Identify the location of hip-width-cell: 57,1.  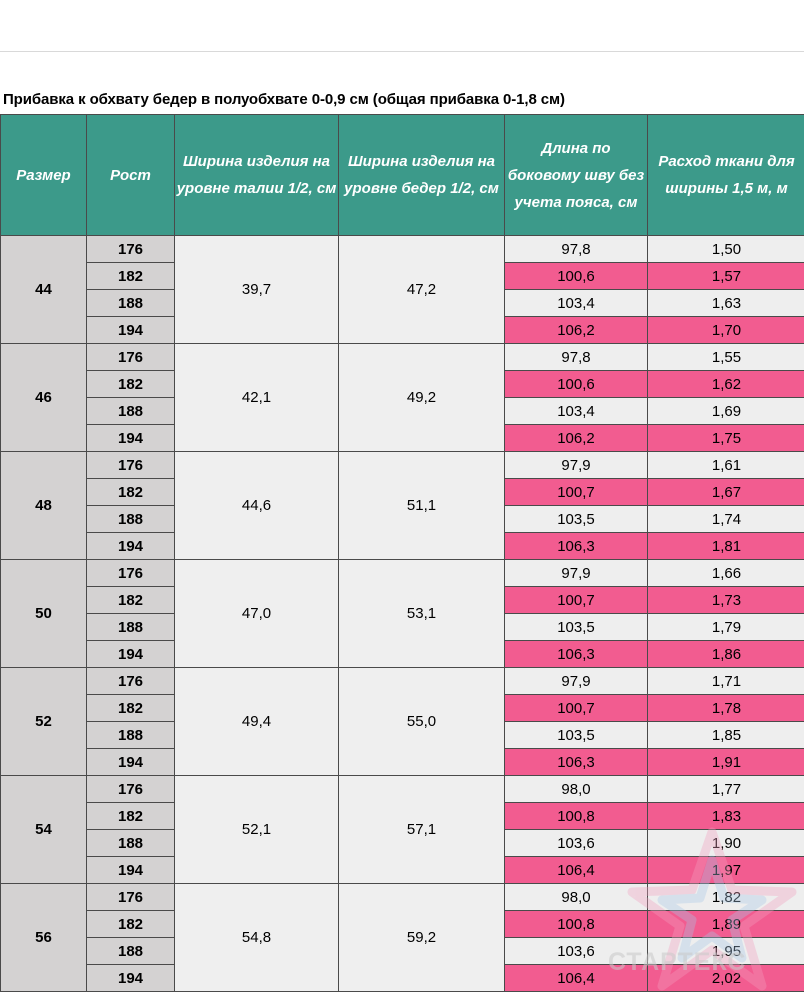
(421, 829).